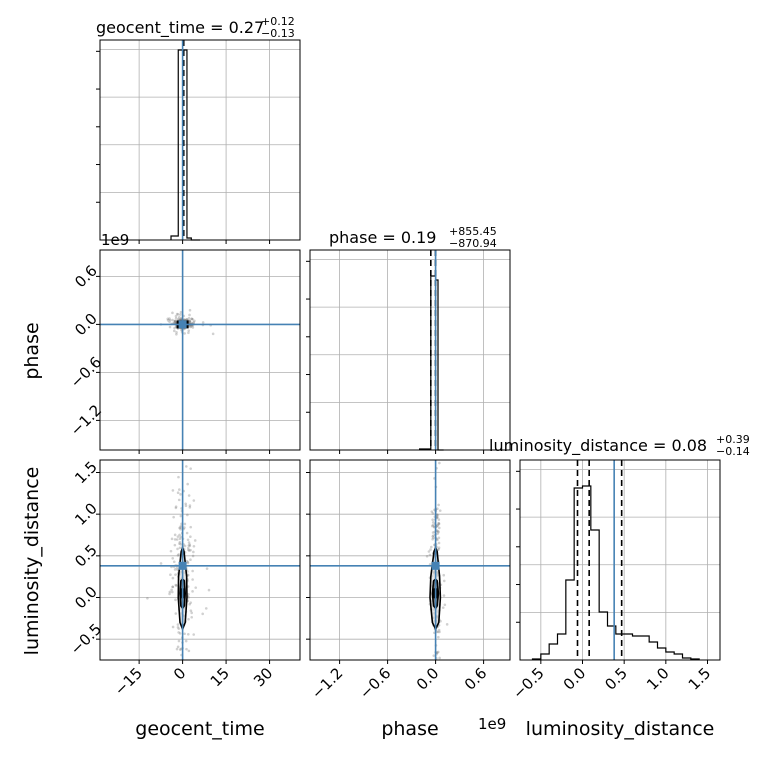  Describe the element at coordinates (86, 556) in the screenshot. I see `panel-2d-geocent-time-vs-luminosity-distance-ytick-label-2: 0.5` at that location.